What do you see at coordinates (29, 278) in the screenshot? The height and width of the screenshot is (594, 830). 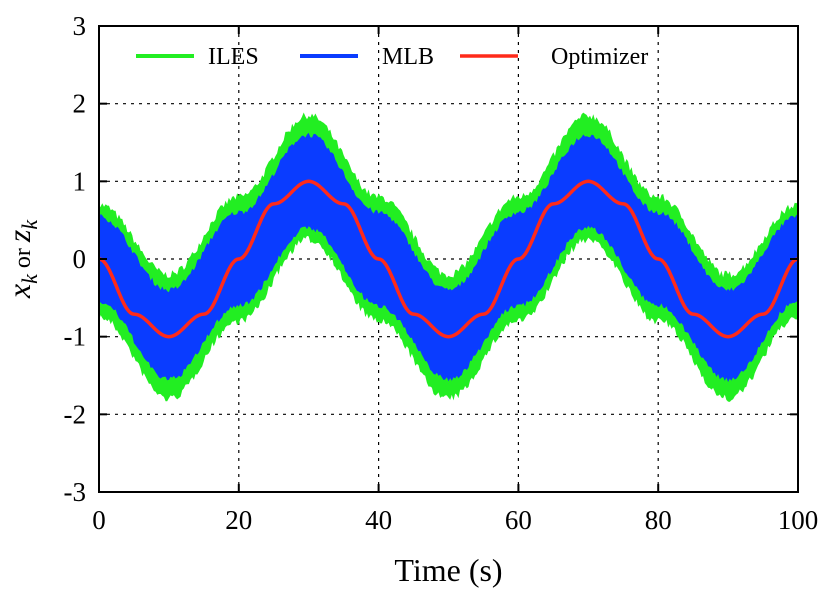 I see `y-axis-title-x-sub: k` at bounding box center [29, 278].